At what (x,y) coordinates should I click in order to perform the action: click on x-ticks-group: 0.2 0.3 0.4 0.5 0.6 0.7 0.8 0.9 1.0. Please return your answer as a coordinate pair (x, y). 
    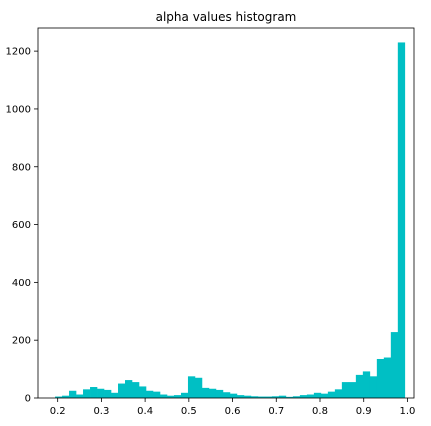
    Looking at the image, I should click on (232, 407).